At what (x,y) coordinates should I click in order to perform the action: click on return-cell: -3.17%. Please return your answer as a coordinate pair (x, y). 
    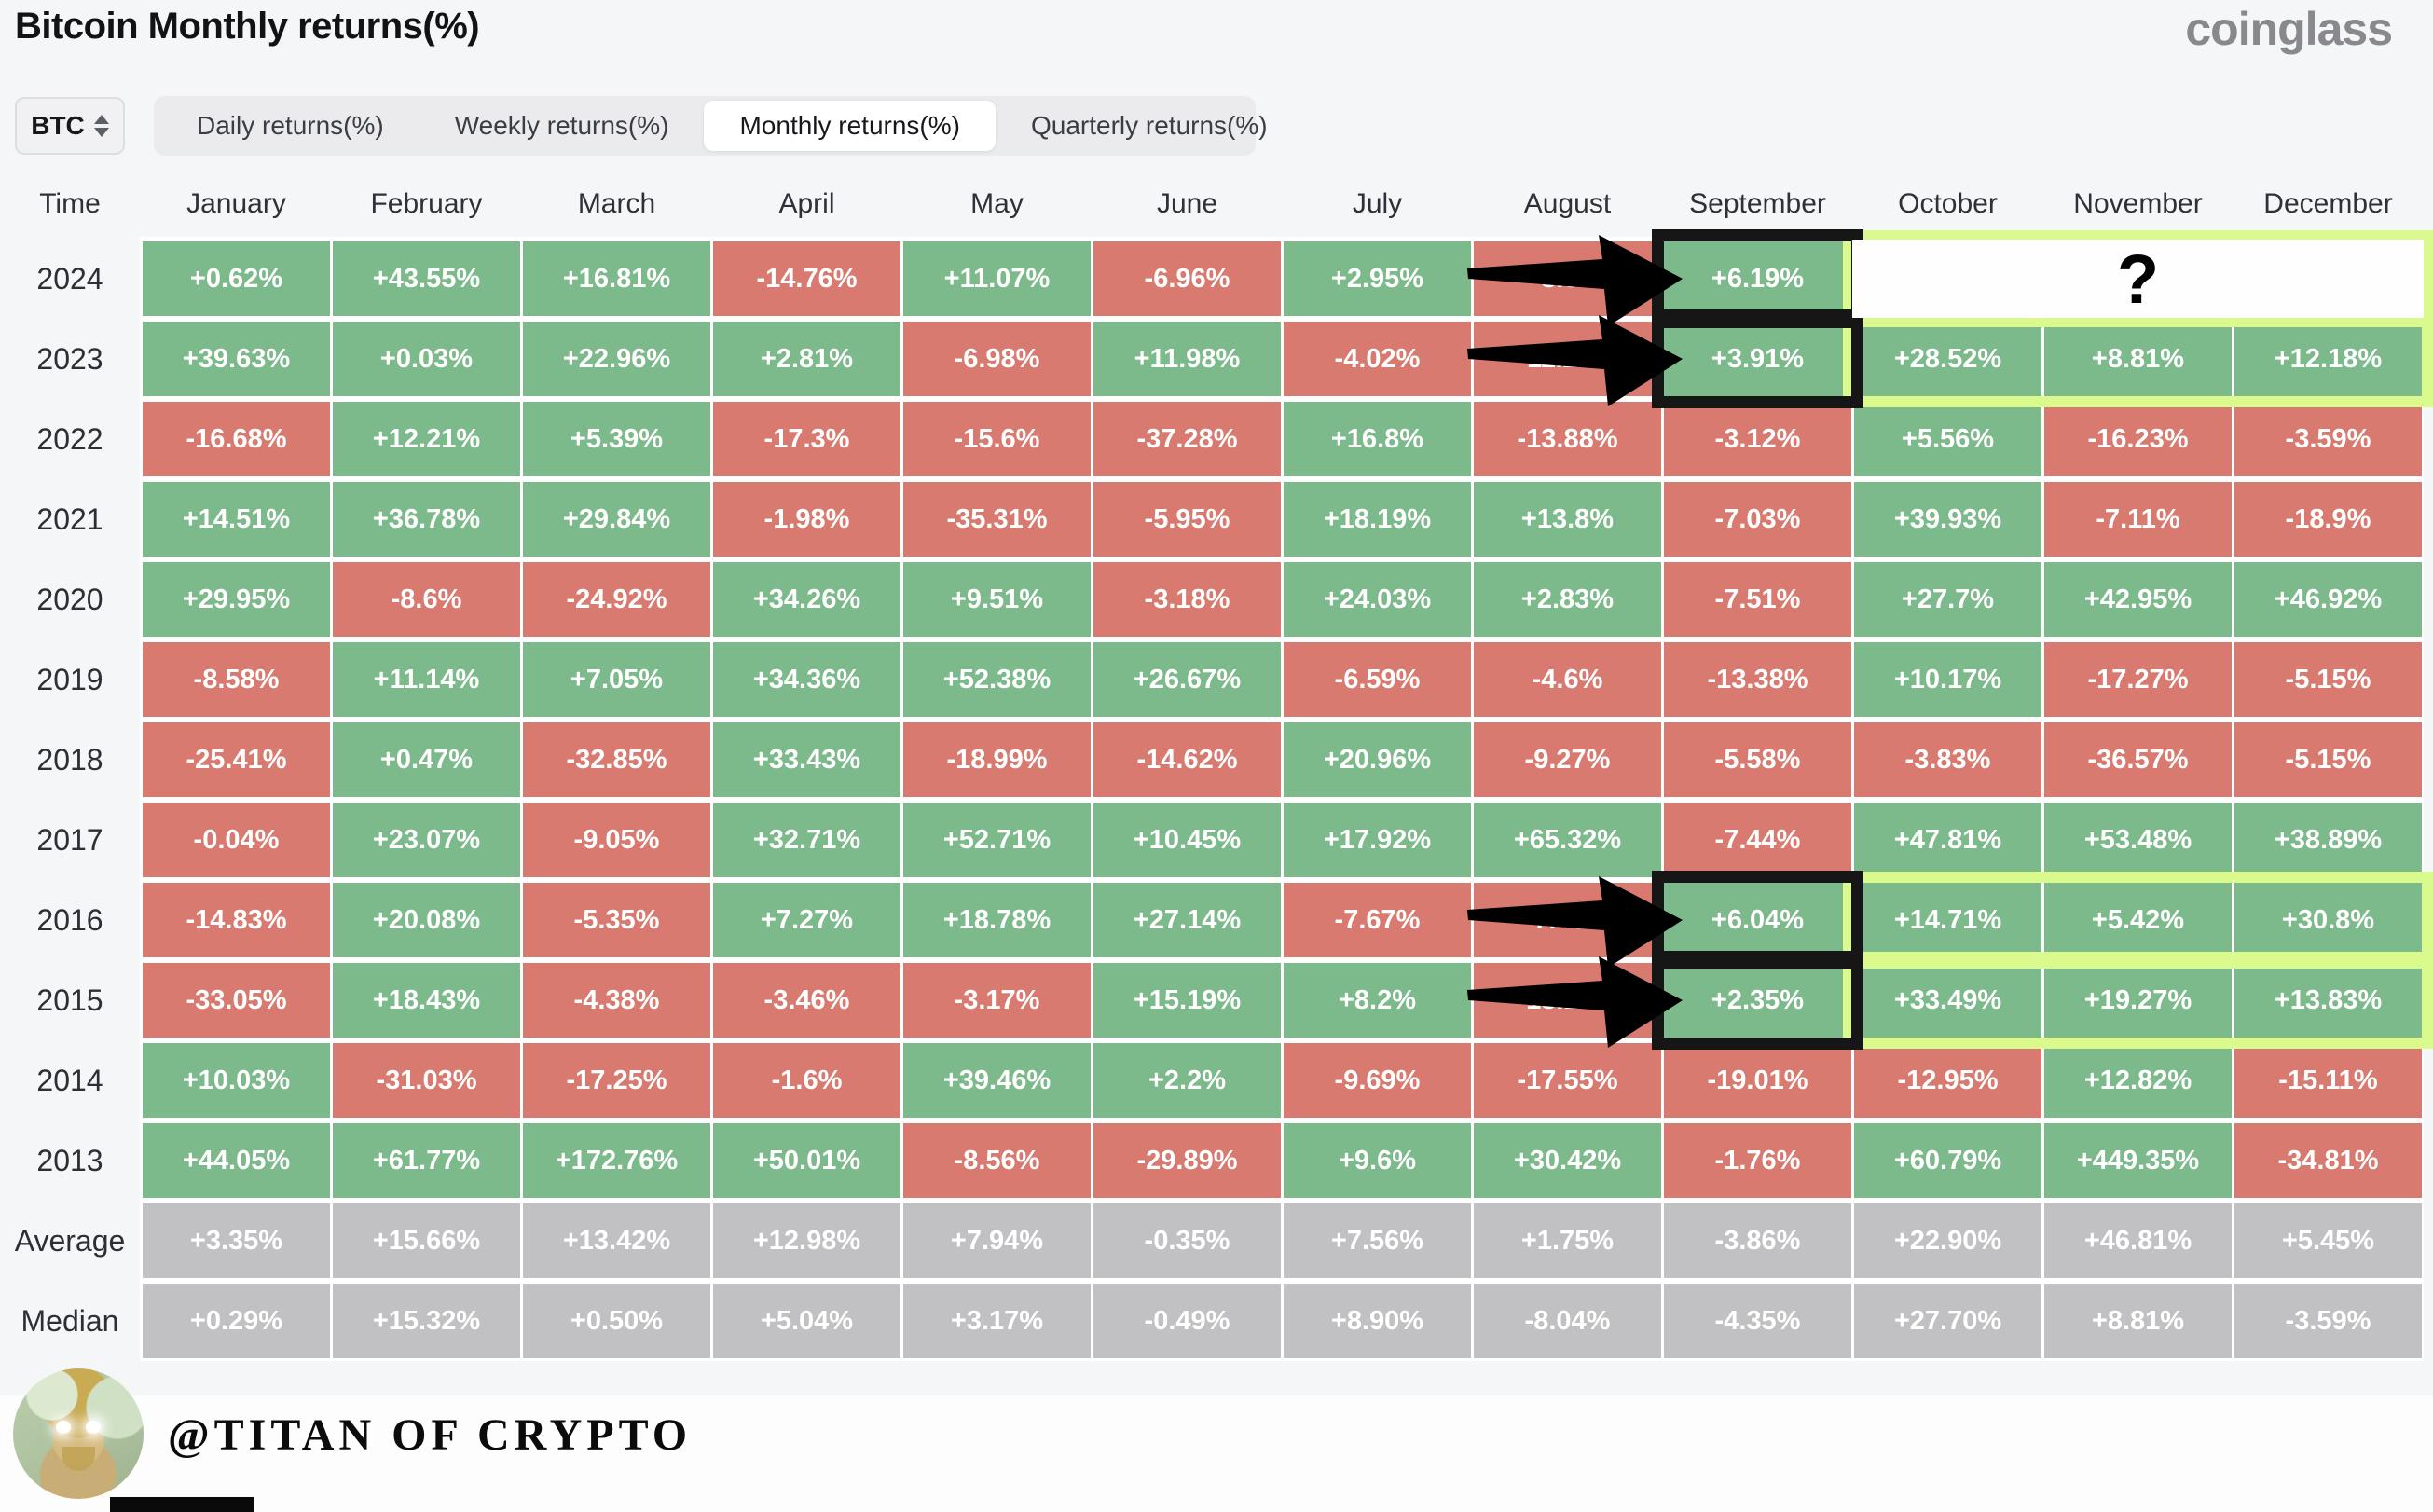
    Looking at the image, I should click on (997, 1001).